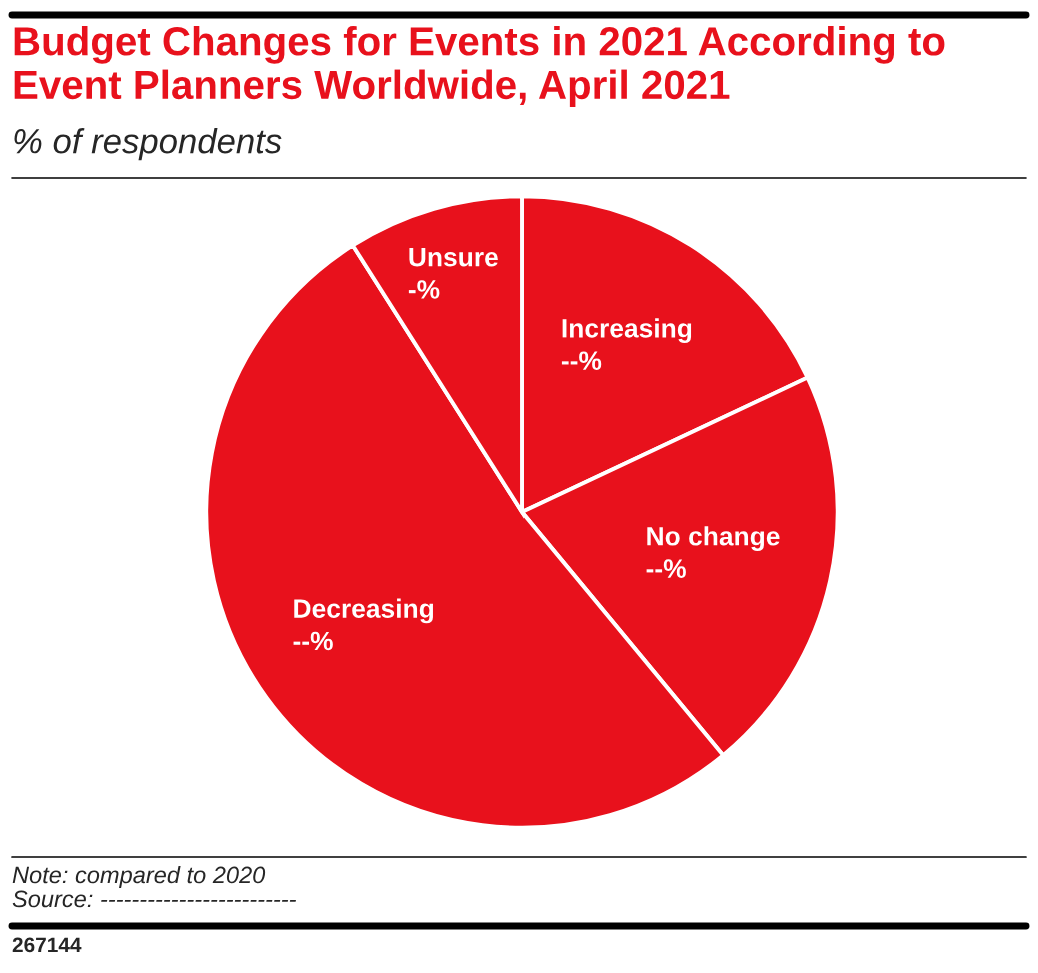 This screenshot has width=1038, height=973. What do you see at coordinates (148, 144) in the screenshot?
I see `chart-subtitle: % of respondents` at bounding box center [148, 144].